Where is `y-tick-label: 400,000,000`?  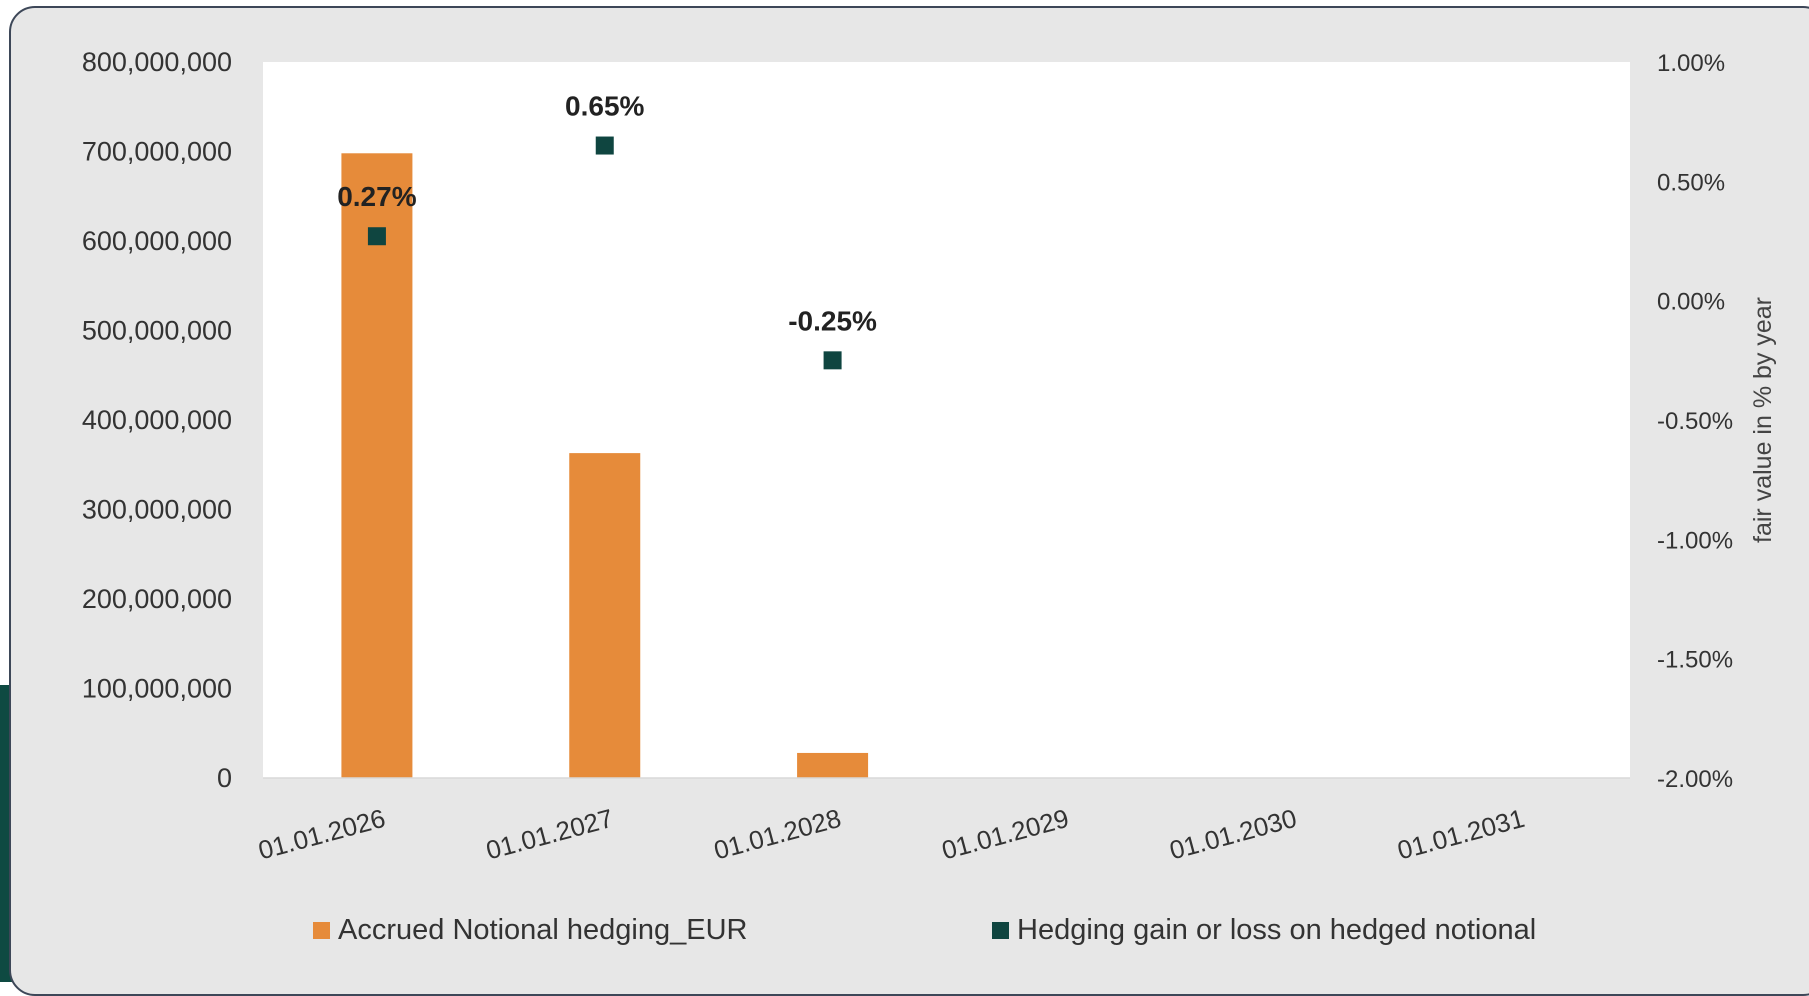 y-tick-label: 400,000,000 is located at coordinates (157, 420).